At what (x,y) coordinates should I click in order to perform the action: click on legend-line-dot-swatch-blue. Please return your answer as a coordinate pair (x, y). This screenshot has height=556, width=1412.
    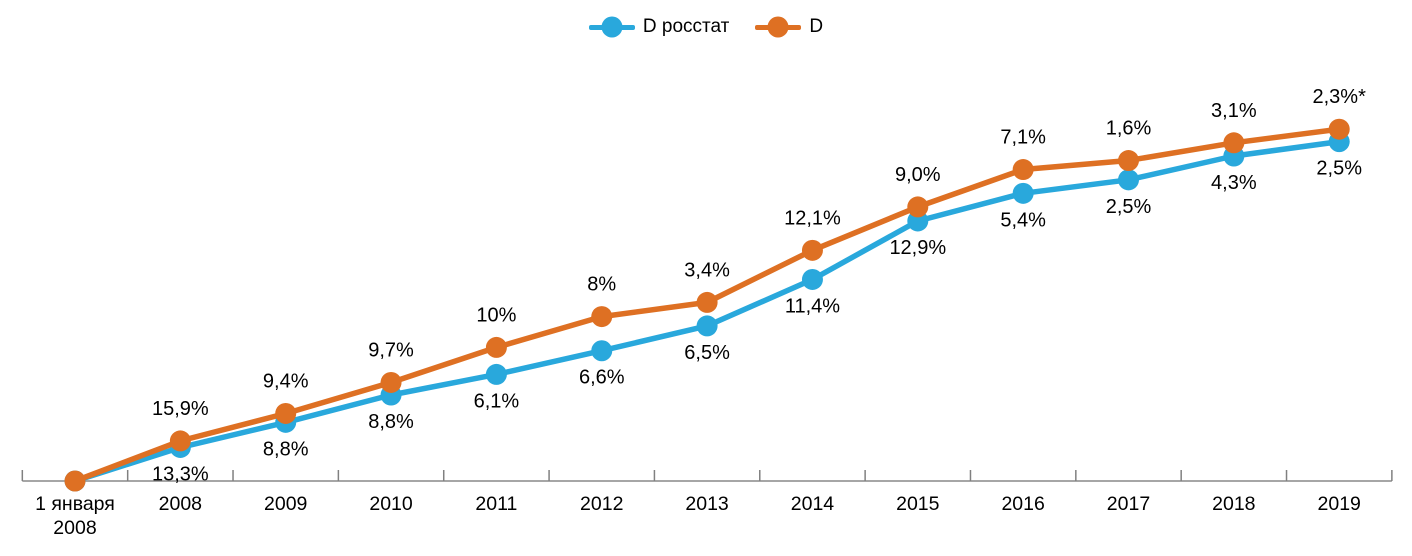
    Looking at the image, I should click on (611, 27).